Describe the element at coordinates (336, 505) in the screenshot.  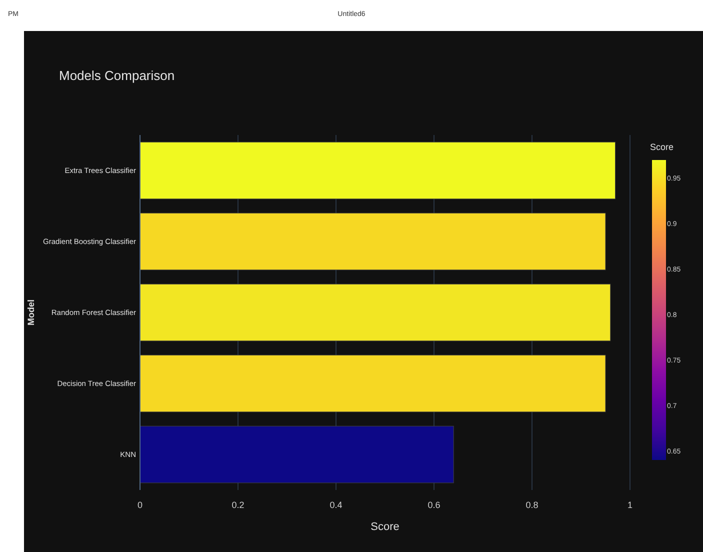
I see `x-tick-label: 0.4` at that location.